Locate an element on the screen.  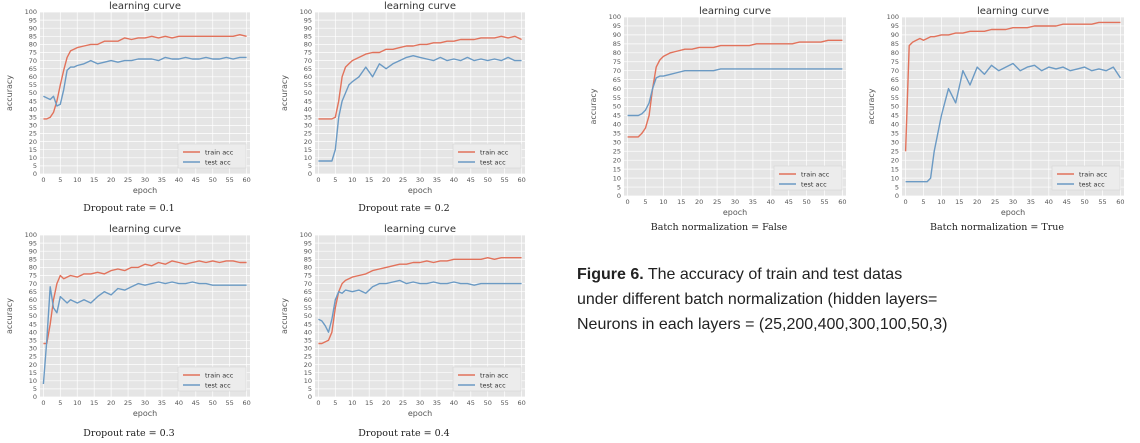
x-tick-label: 55 is located at coordinates (230, 403).